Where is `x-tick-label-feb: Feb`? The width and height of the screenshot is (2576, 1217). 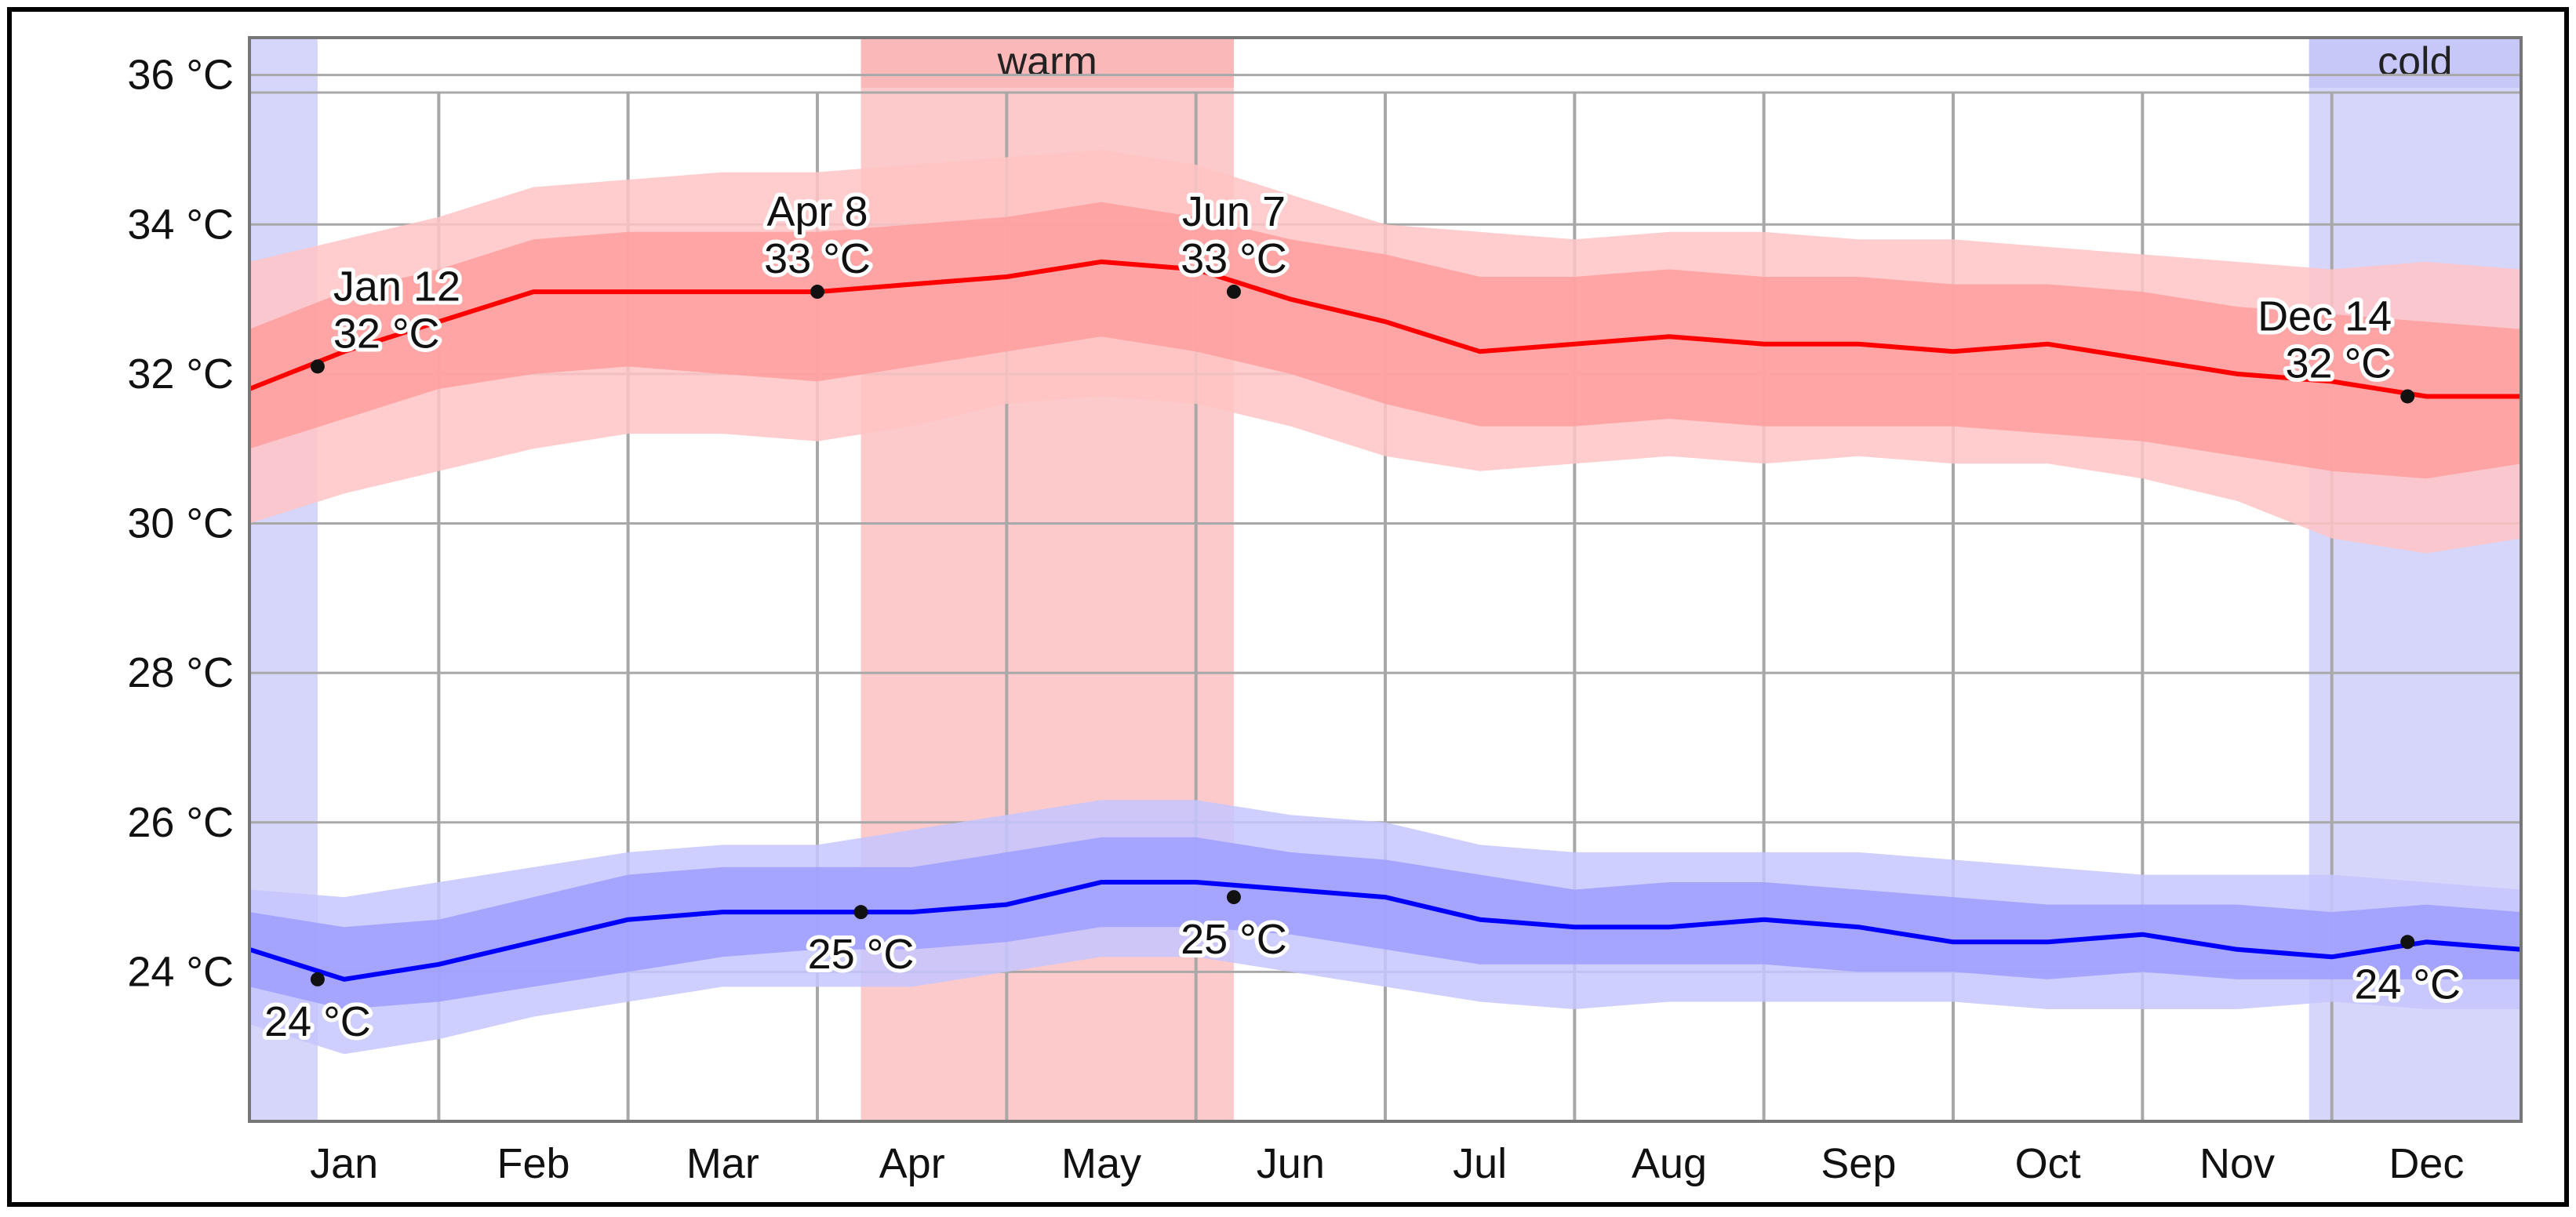
x-tick-label-feb: Feb is located at coordinates (533, 1163).